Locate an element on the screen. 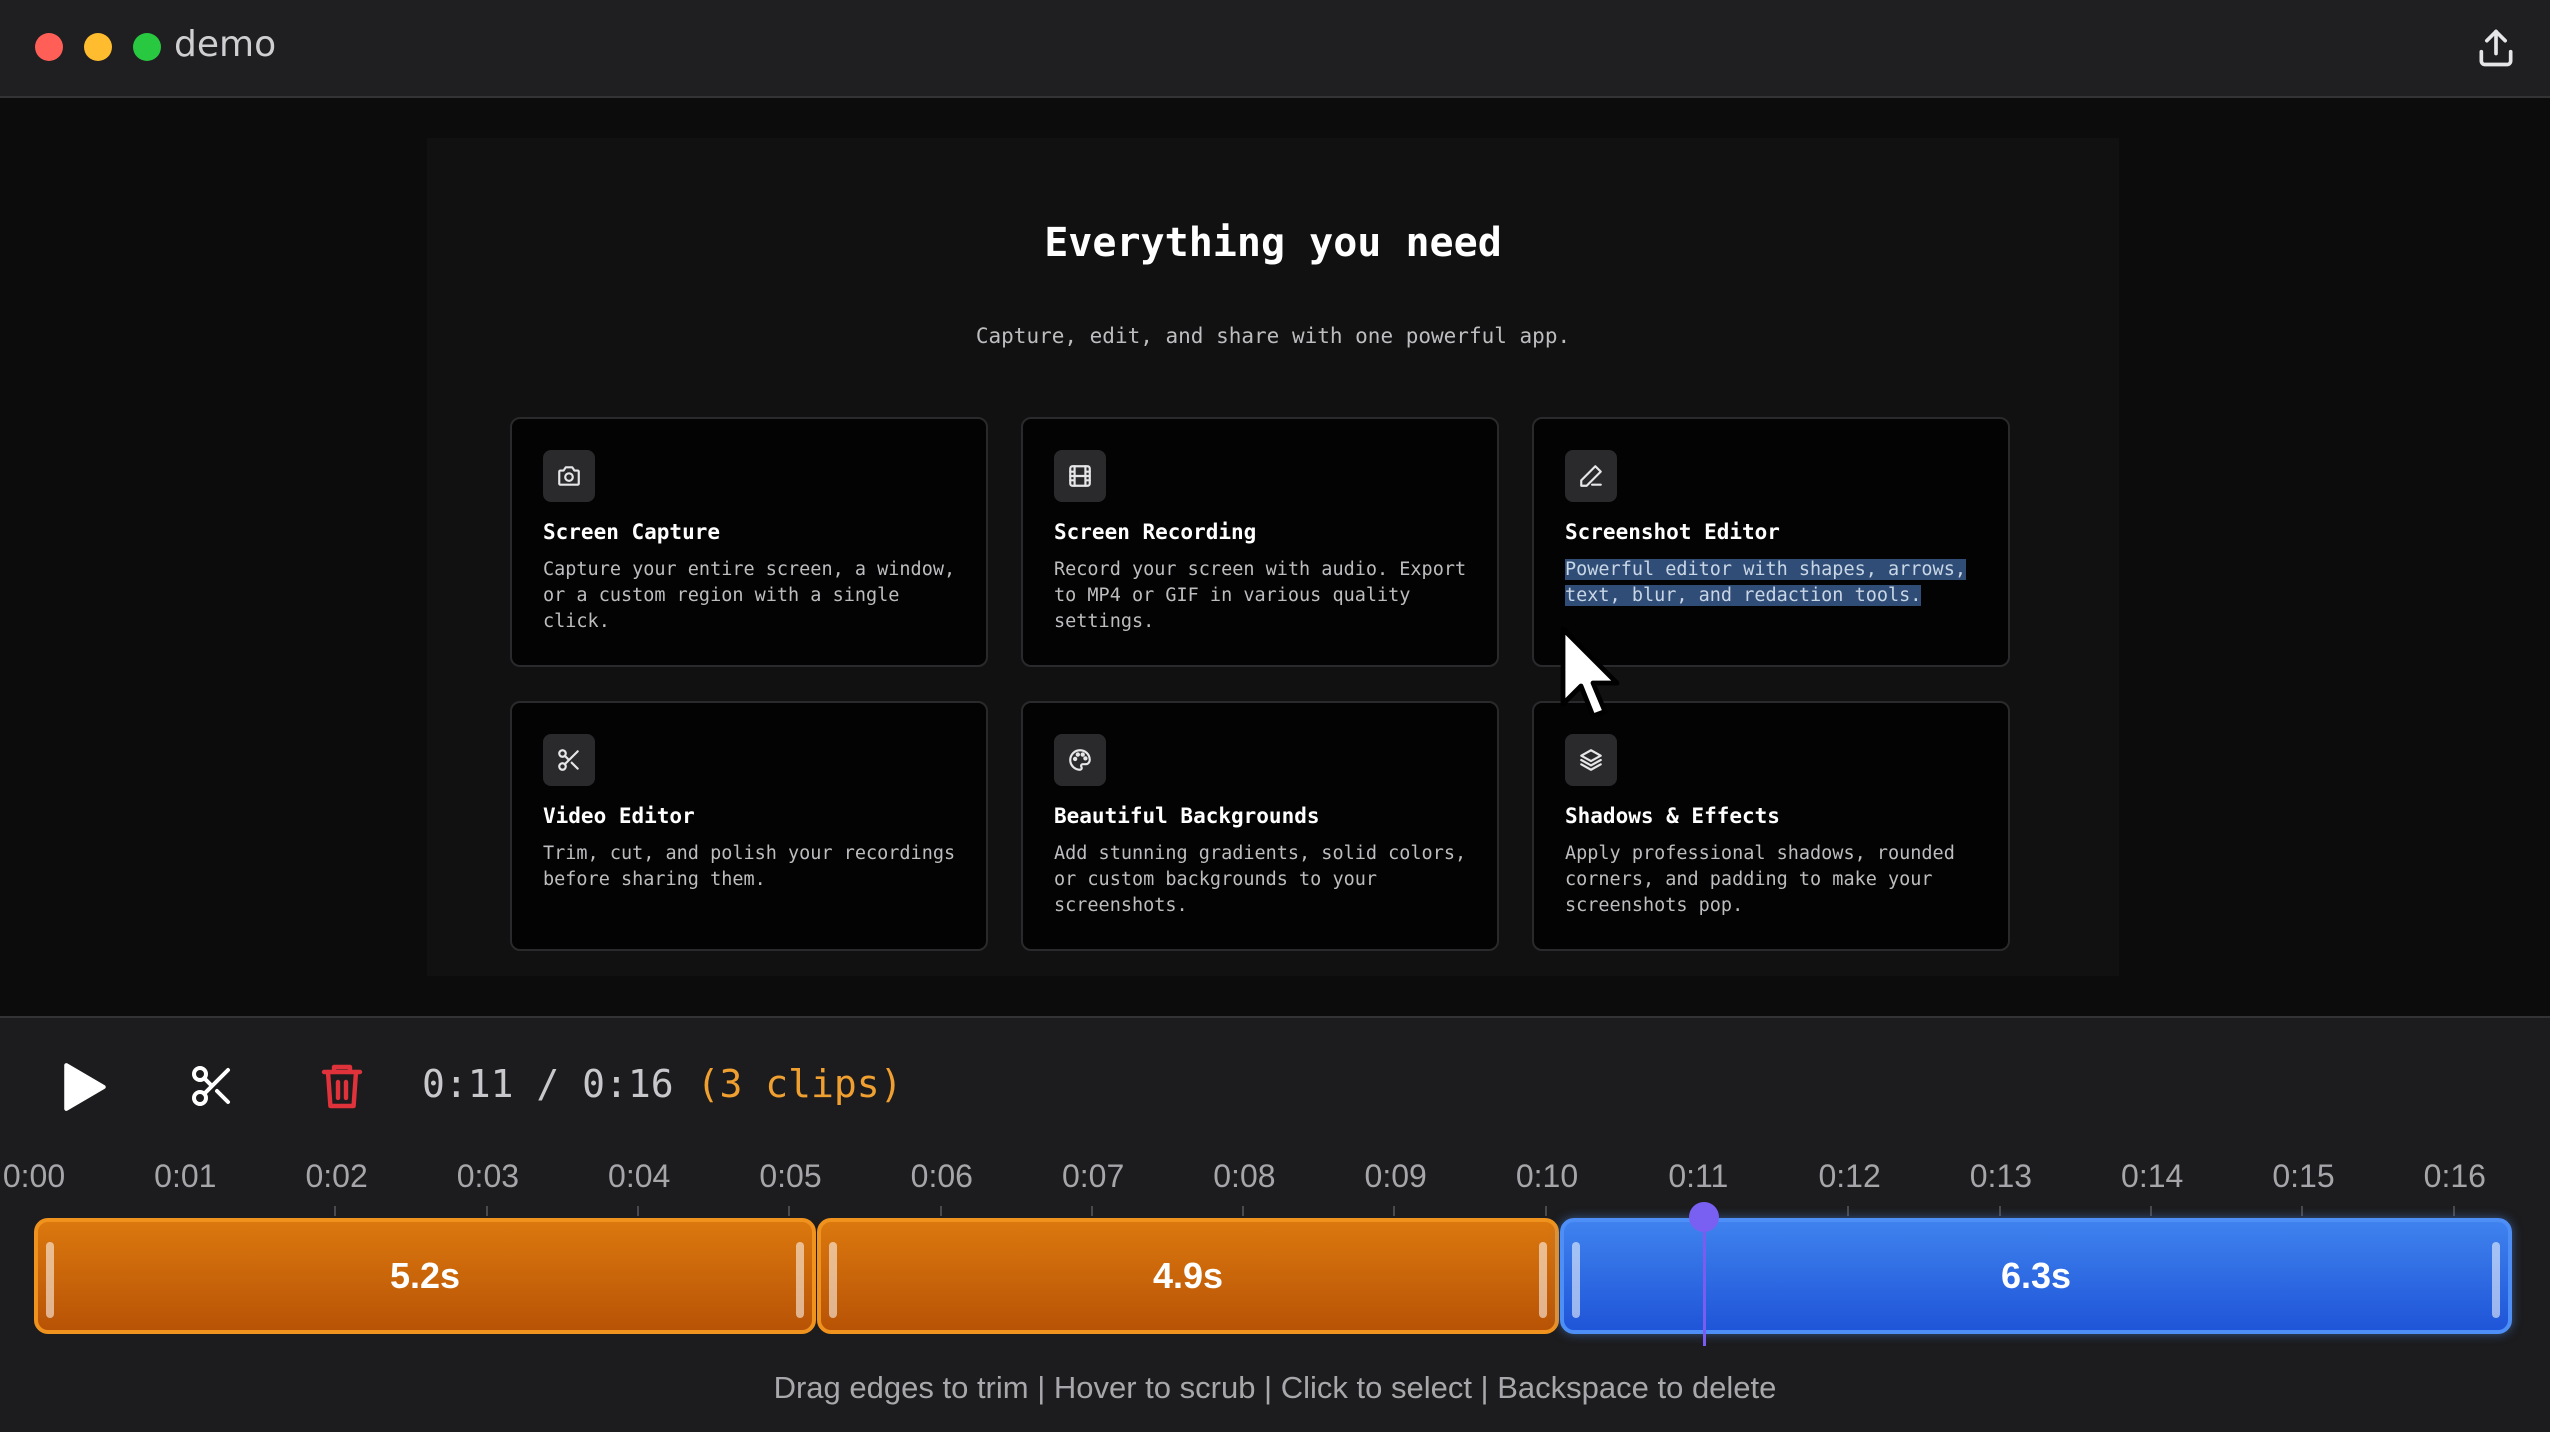 This screenshot has height=1432, width=2550. ruler-label: 0:00 is located at coordinates (34, 1176).